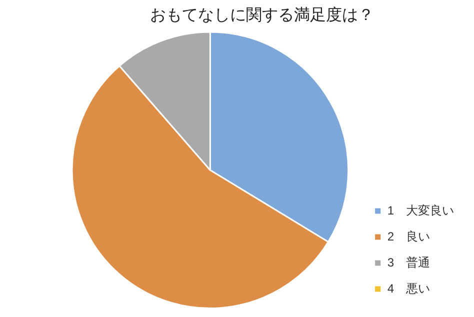 The height and width of the screenshot is (317, 474). I want to click on chart-title: おもてなしに関する満足度は？, so click(262, 15).